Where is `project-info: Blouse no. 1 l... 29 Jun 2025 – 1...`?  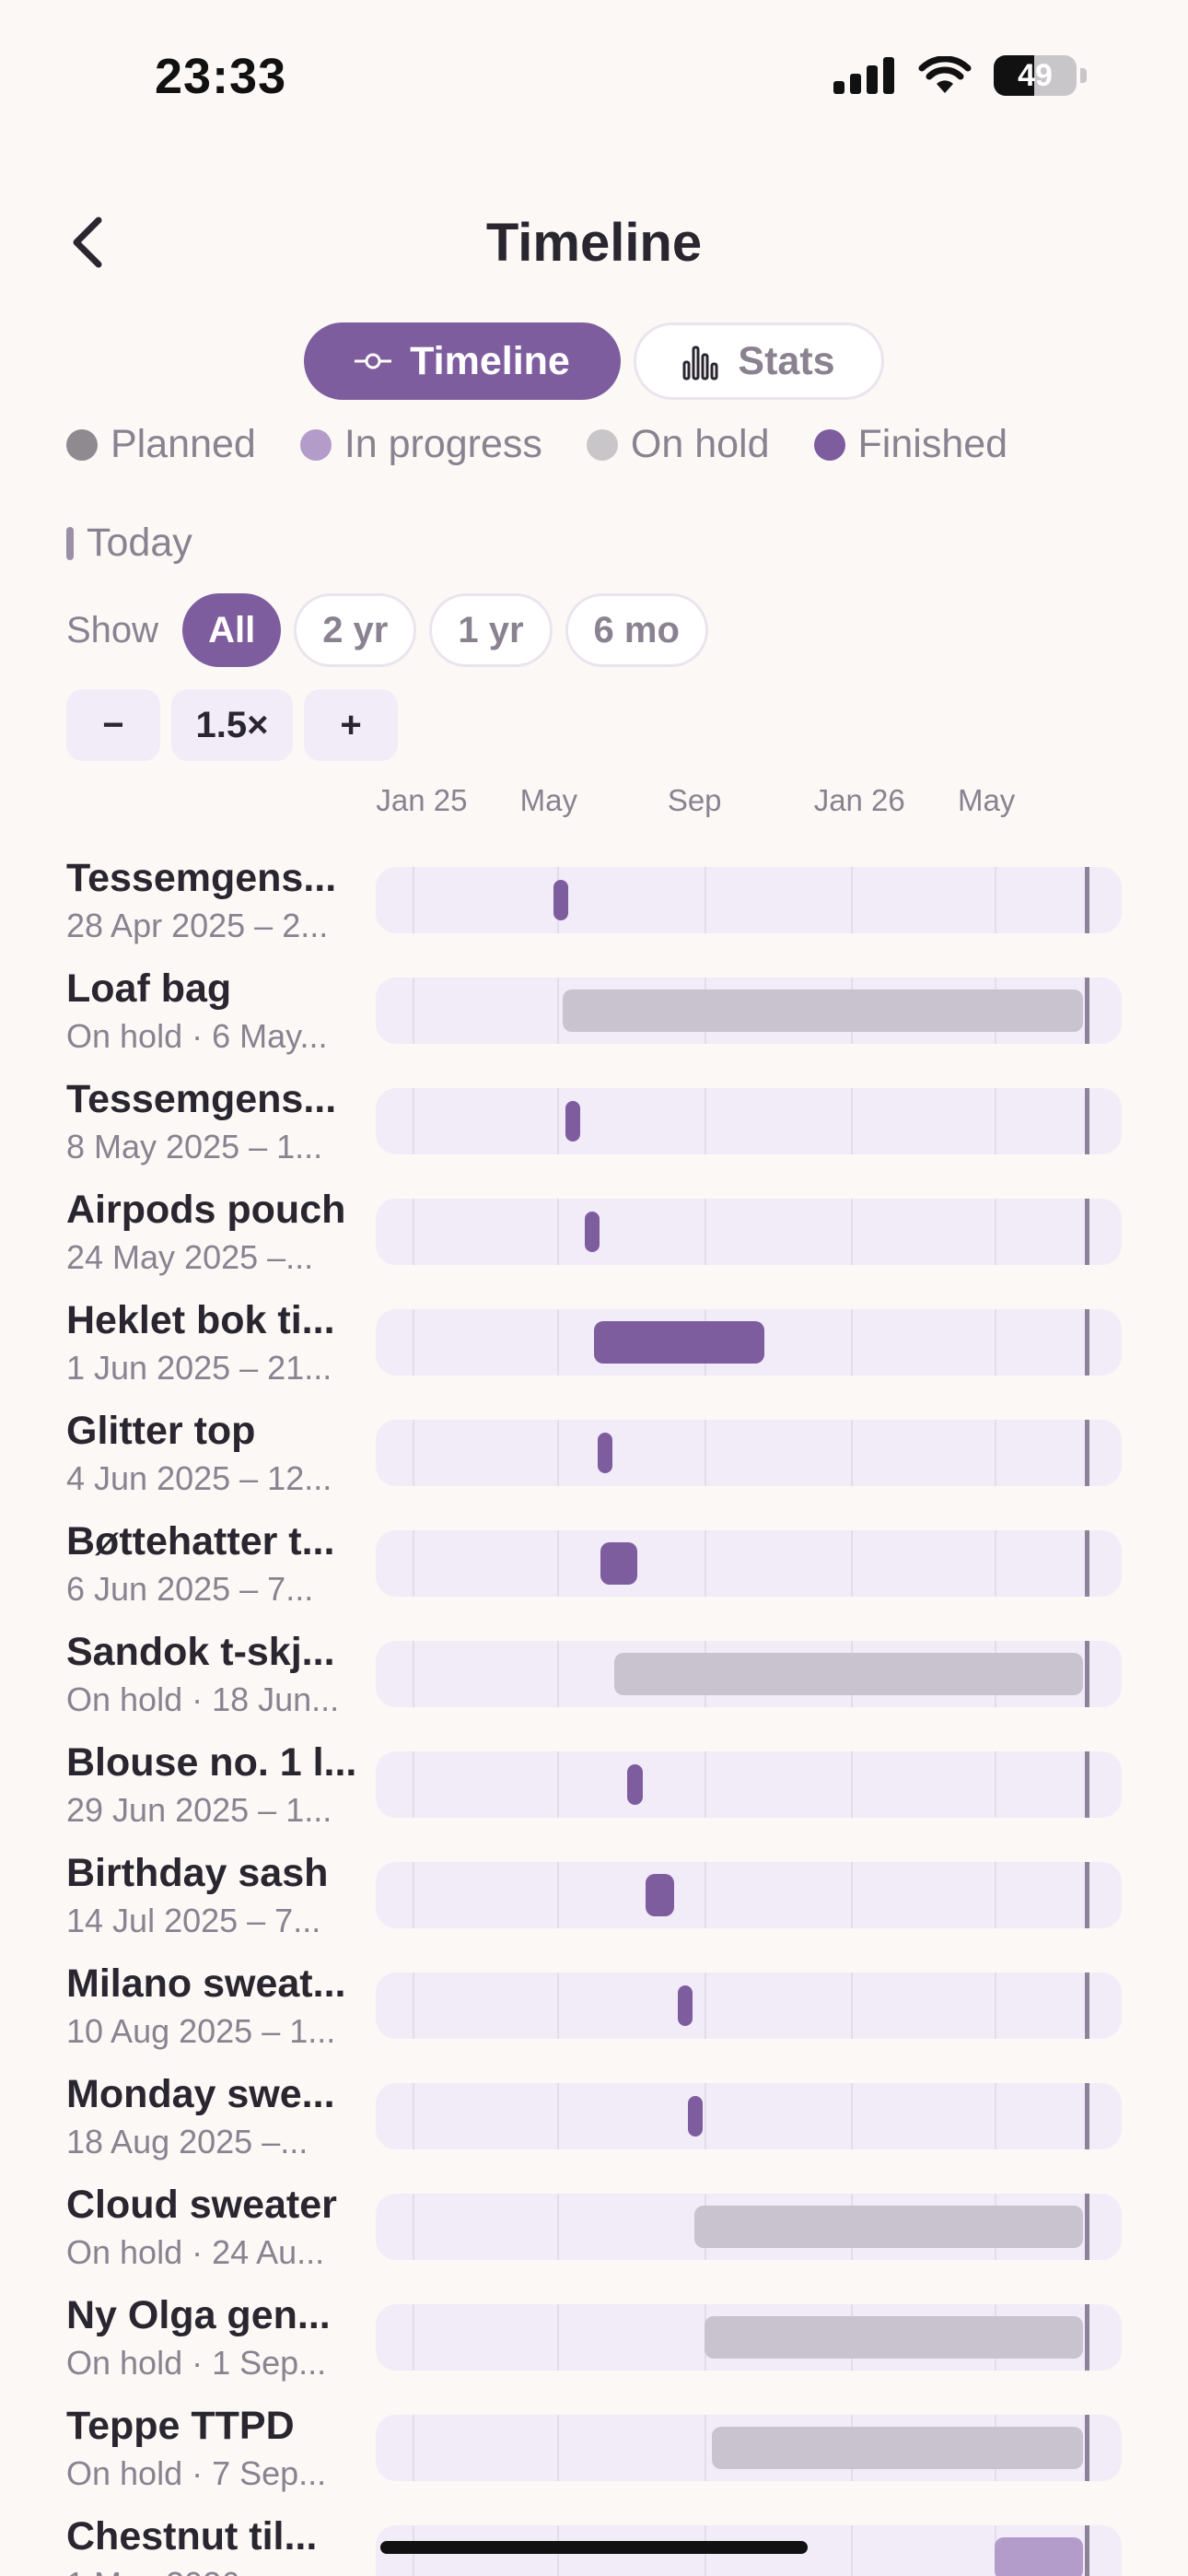 project-info: Blouse no. 1 l... 29 Jun 2025 – 1... is located at coordinates (213, 1785).